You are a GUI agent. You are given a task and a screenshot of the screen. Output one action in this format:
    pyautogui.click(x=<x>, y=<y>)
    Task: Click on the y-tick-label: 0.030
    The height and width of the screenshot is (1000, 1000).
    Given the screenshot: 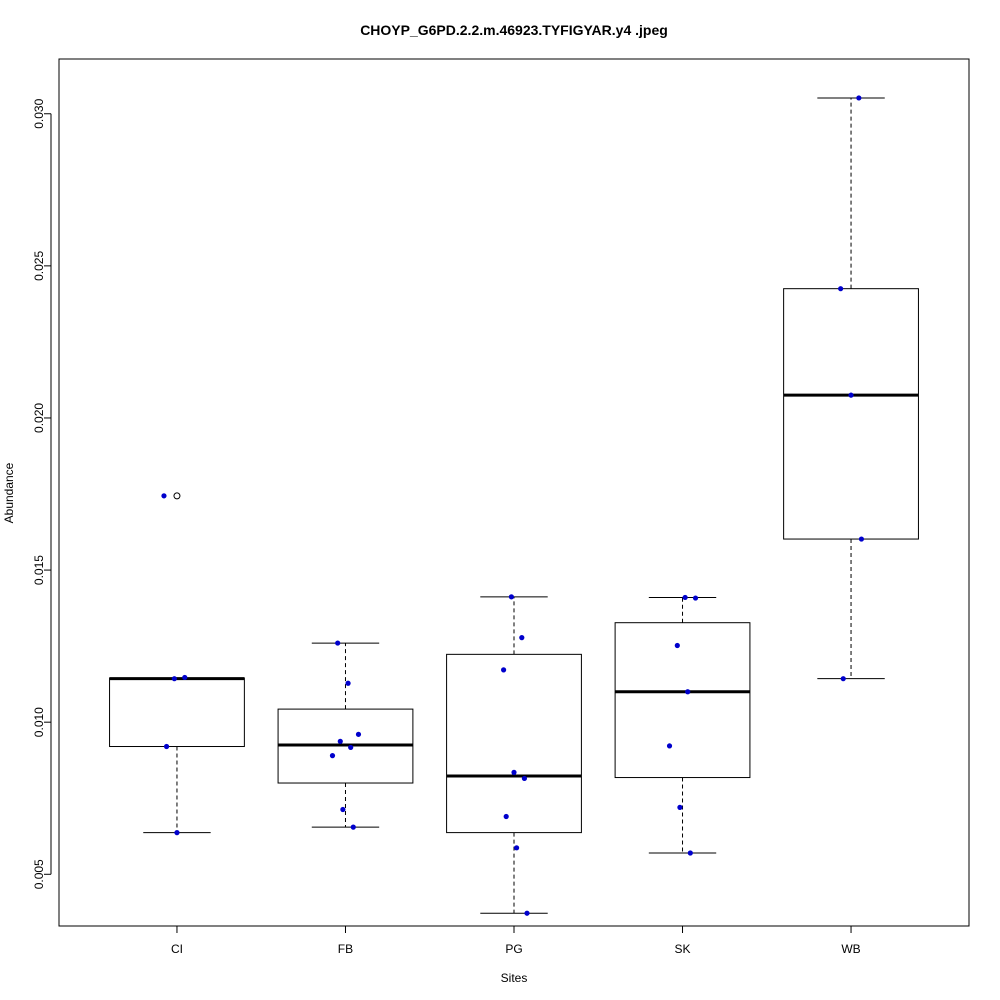 What is the action you would take?
    pyautogui.click(x=39, y=113)
    